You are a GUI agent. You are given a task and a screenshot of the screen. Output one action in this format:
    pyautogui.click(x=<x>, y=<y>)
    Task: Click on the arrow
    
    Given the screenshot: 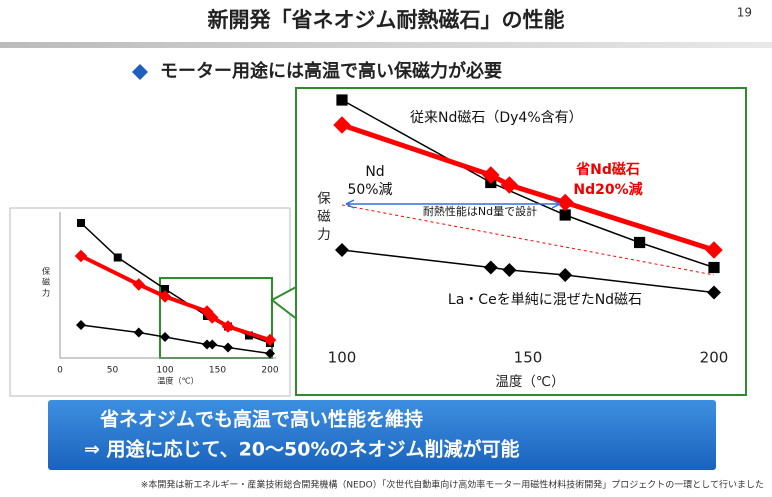 What is the action you would take?
    pyautogui.click(x=453, y=204)
    